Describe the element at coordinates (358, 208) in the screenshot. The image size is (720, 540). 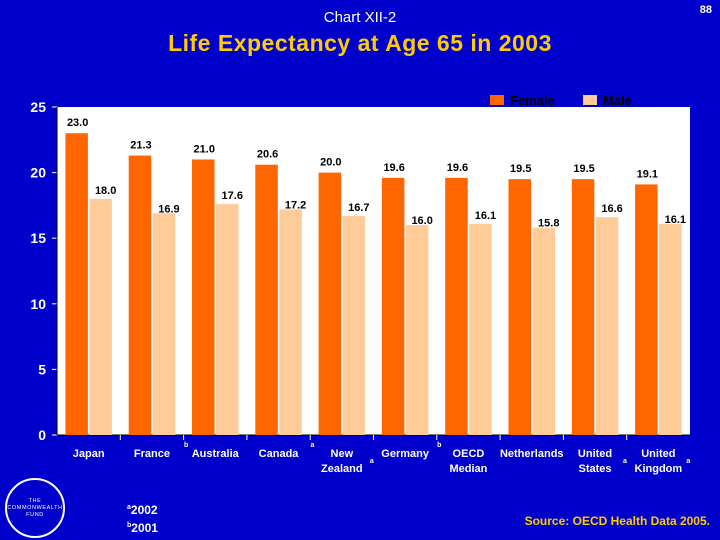
I see `data-label-male: 16.7` at that location.